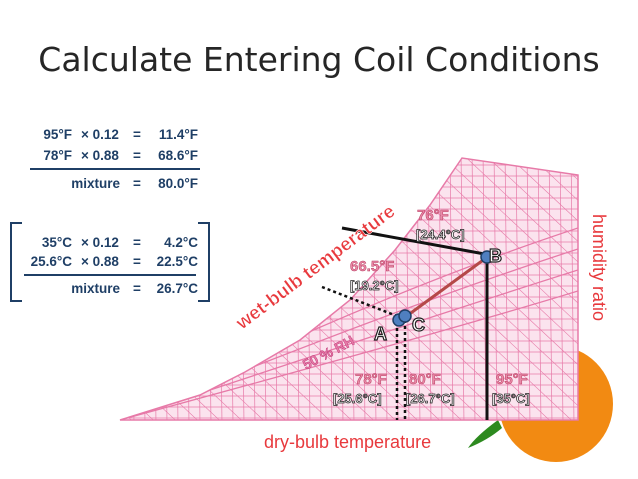 The width and height of the screenshot is (638, 479). What do you see at coordinates (487, 257) in the screenshot?
I see `point-b-marker` at bounding box center [487, 257].